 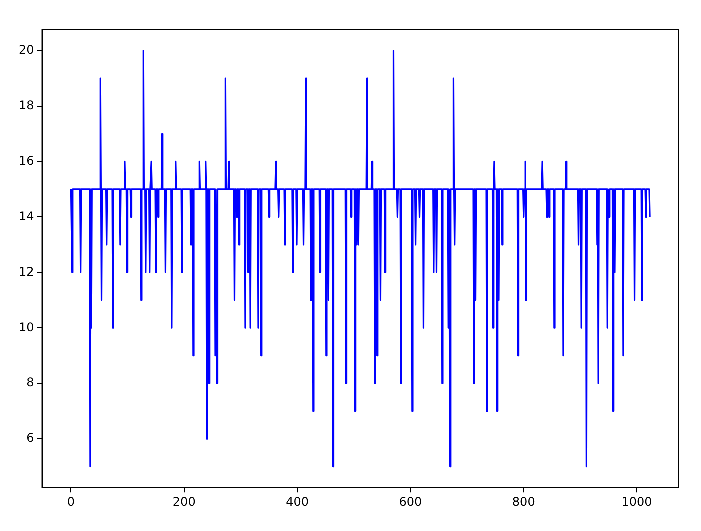 I want to click on x-tick-label: 600, so click(x=410, y=501).